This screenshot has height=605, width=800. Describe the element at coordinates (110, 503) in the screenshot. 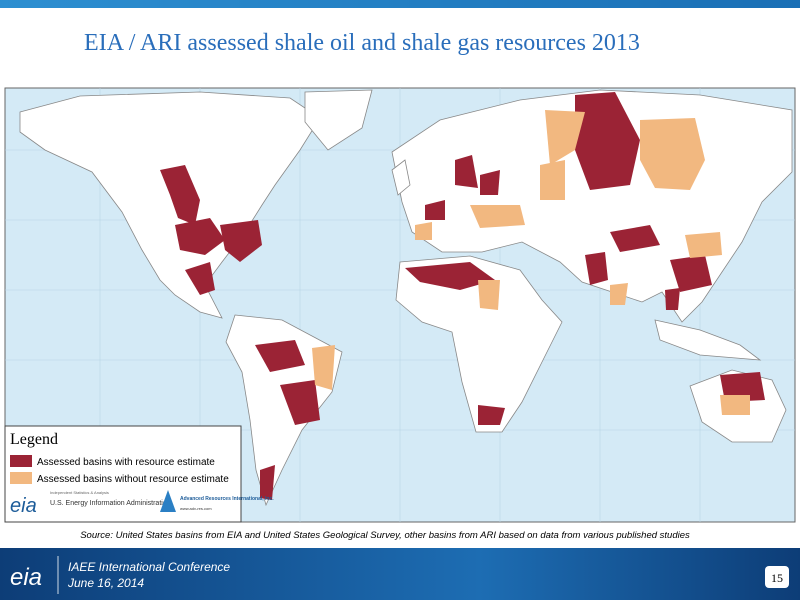

I see `eia-name: U.S. Energy Information Administration` at that location.